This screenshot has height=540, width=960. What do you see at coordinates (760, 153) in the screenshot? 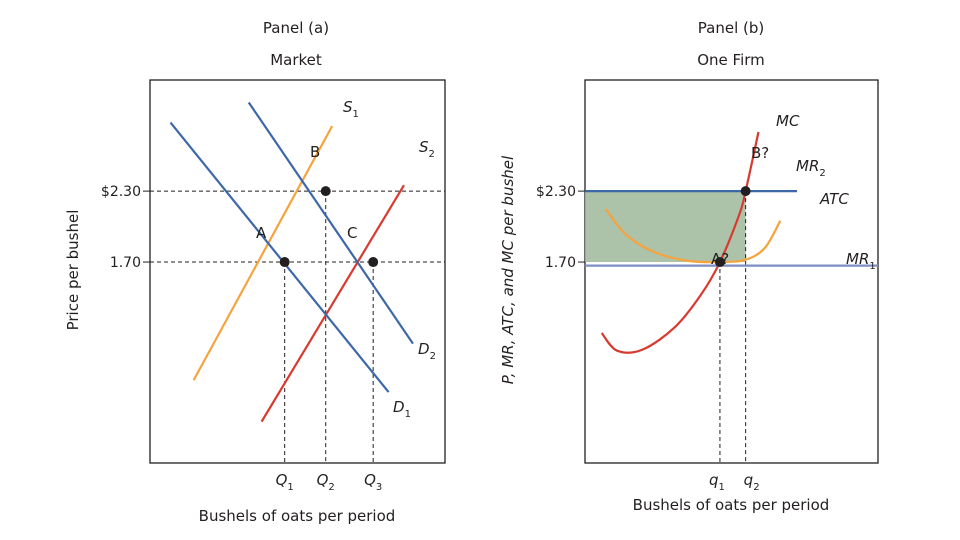
I see `point-label-b: B?` at bounding box center [760, 153].